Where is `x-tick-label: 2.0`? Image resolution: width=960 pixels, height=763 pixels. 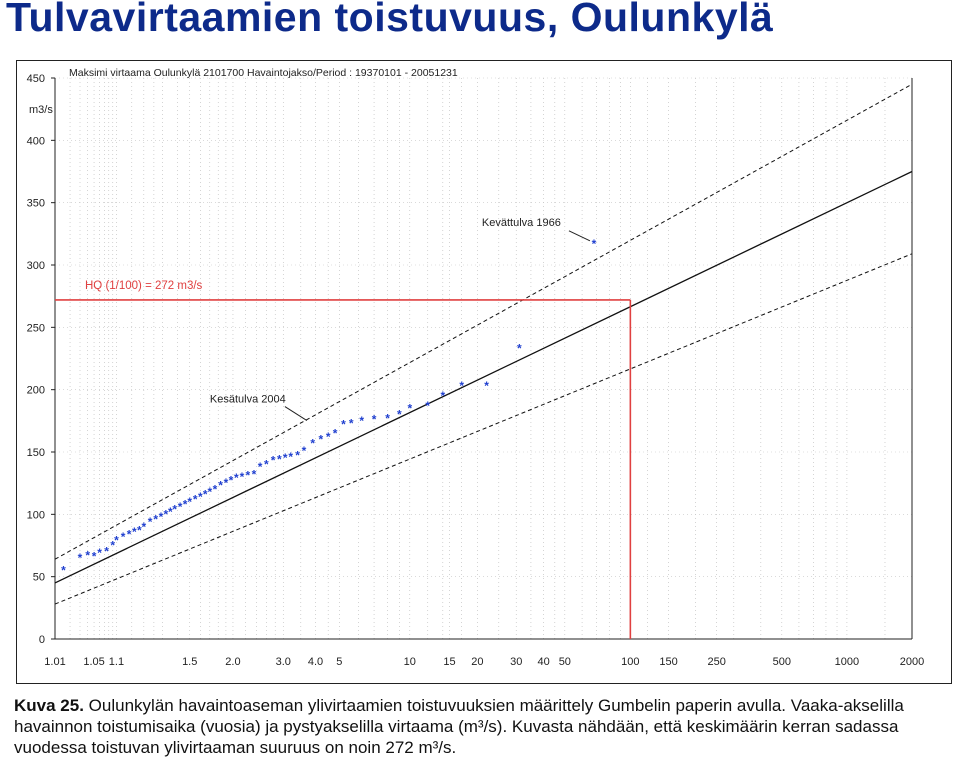
x-tick-label: 2.0 is located at coordinates (232, 662).